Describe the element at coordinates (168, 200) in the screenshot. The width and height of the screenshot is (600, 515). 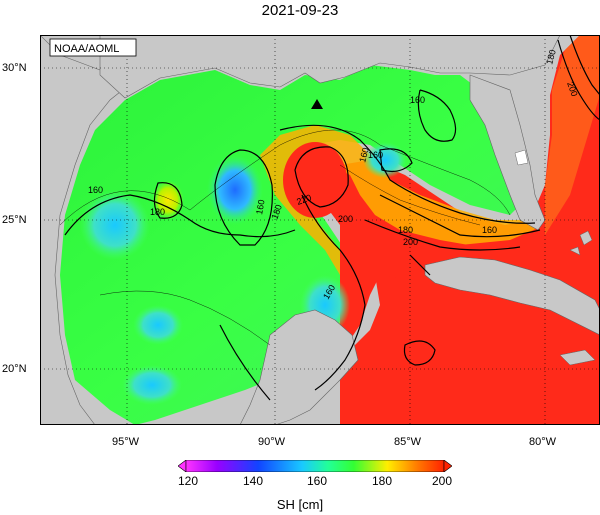
I see `warm-eddy-yellow` at that location.